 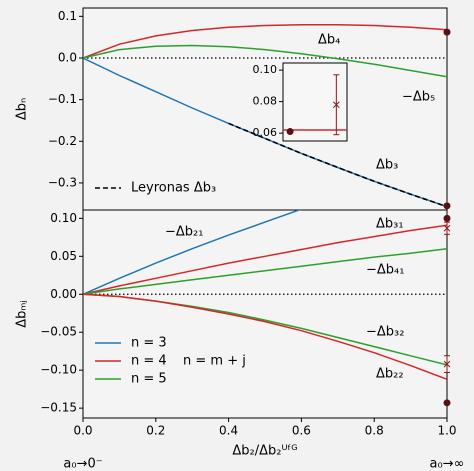 What do you see at coordinates (22, 109) in the screenshot?
I see `y-axis-label: Δbₙ` at bounding box center [22, 109].